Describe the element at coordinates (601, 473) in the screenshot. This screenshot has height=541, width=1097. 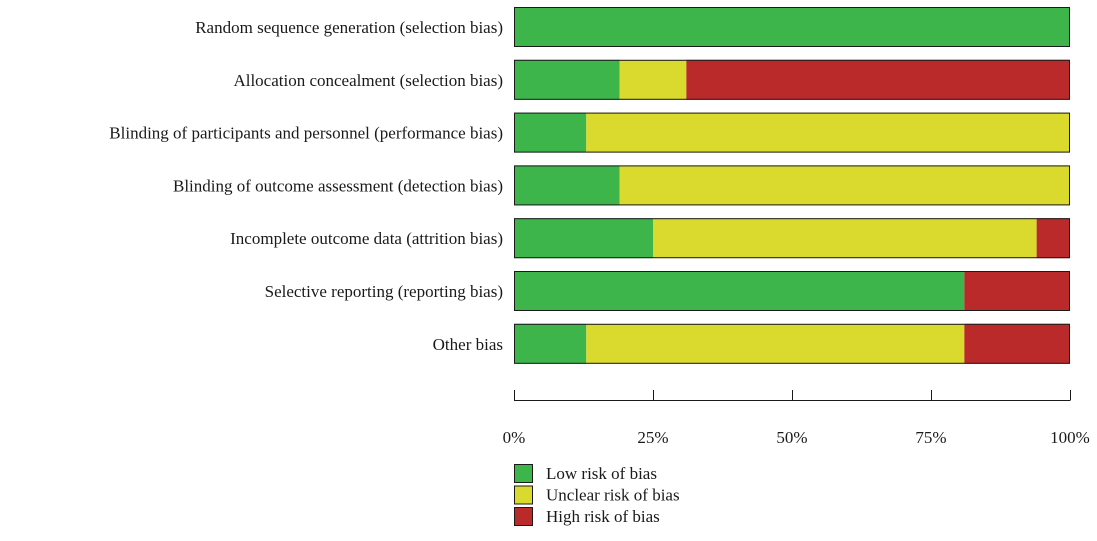
I see `legend-label: Low risk of bias` at that location.